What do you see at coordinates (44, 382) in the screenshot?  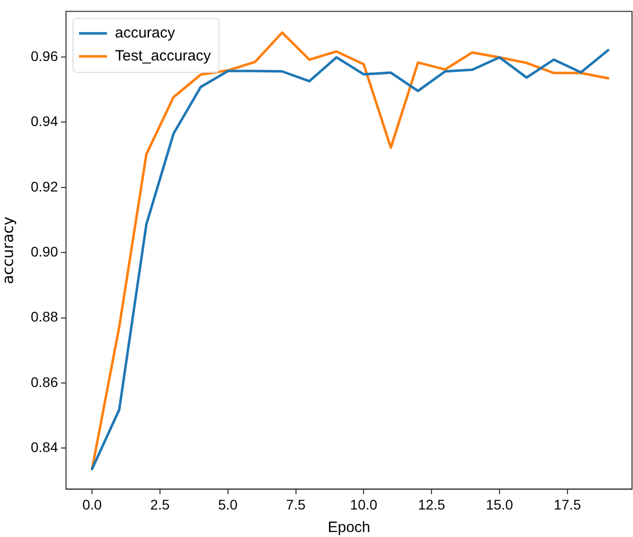 I see `y-tick-label: 0.86` at bounding box center [44, 382].